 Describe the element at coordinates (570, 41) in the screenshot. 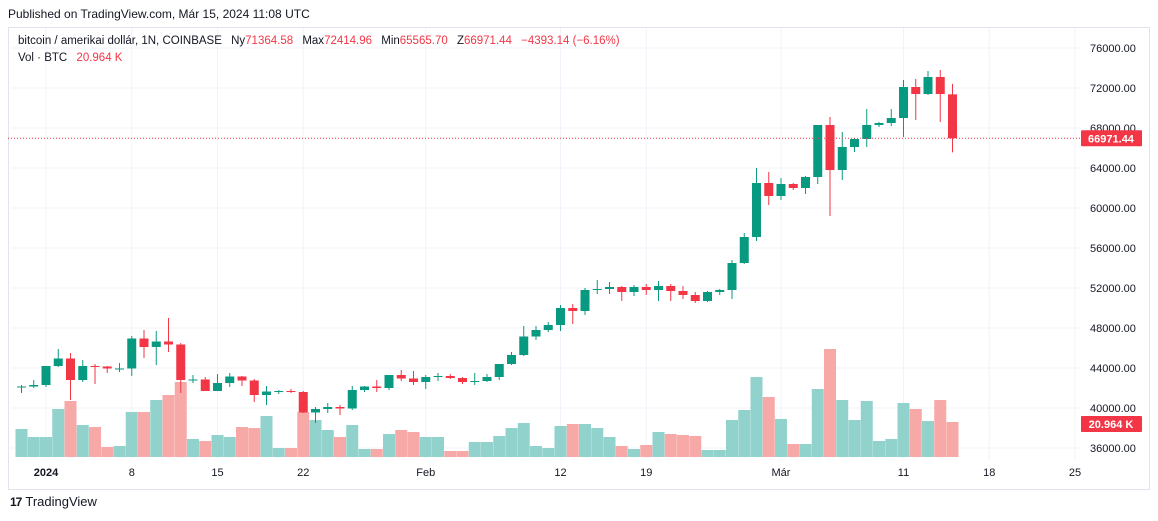

I see `change-value: −4393.14 (−6.16%)` at that location.